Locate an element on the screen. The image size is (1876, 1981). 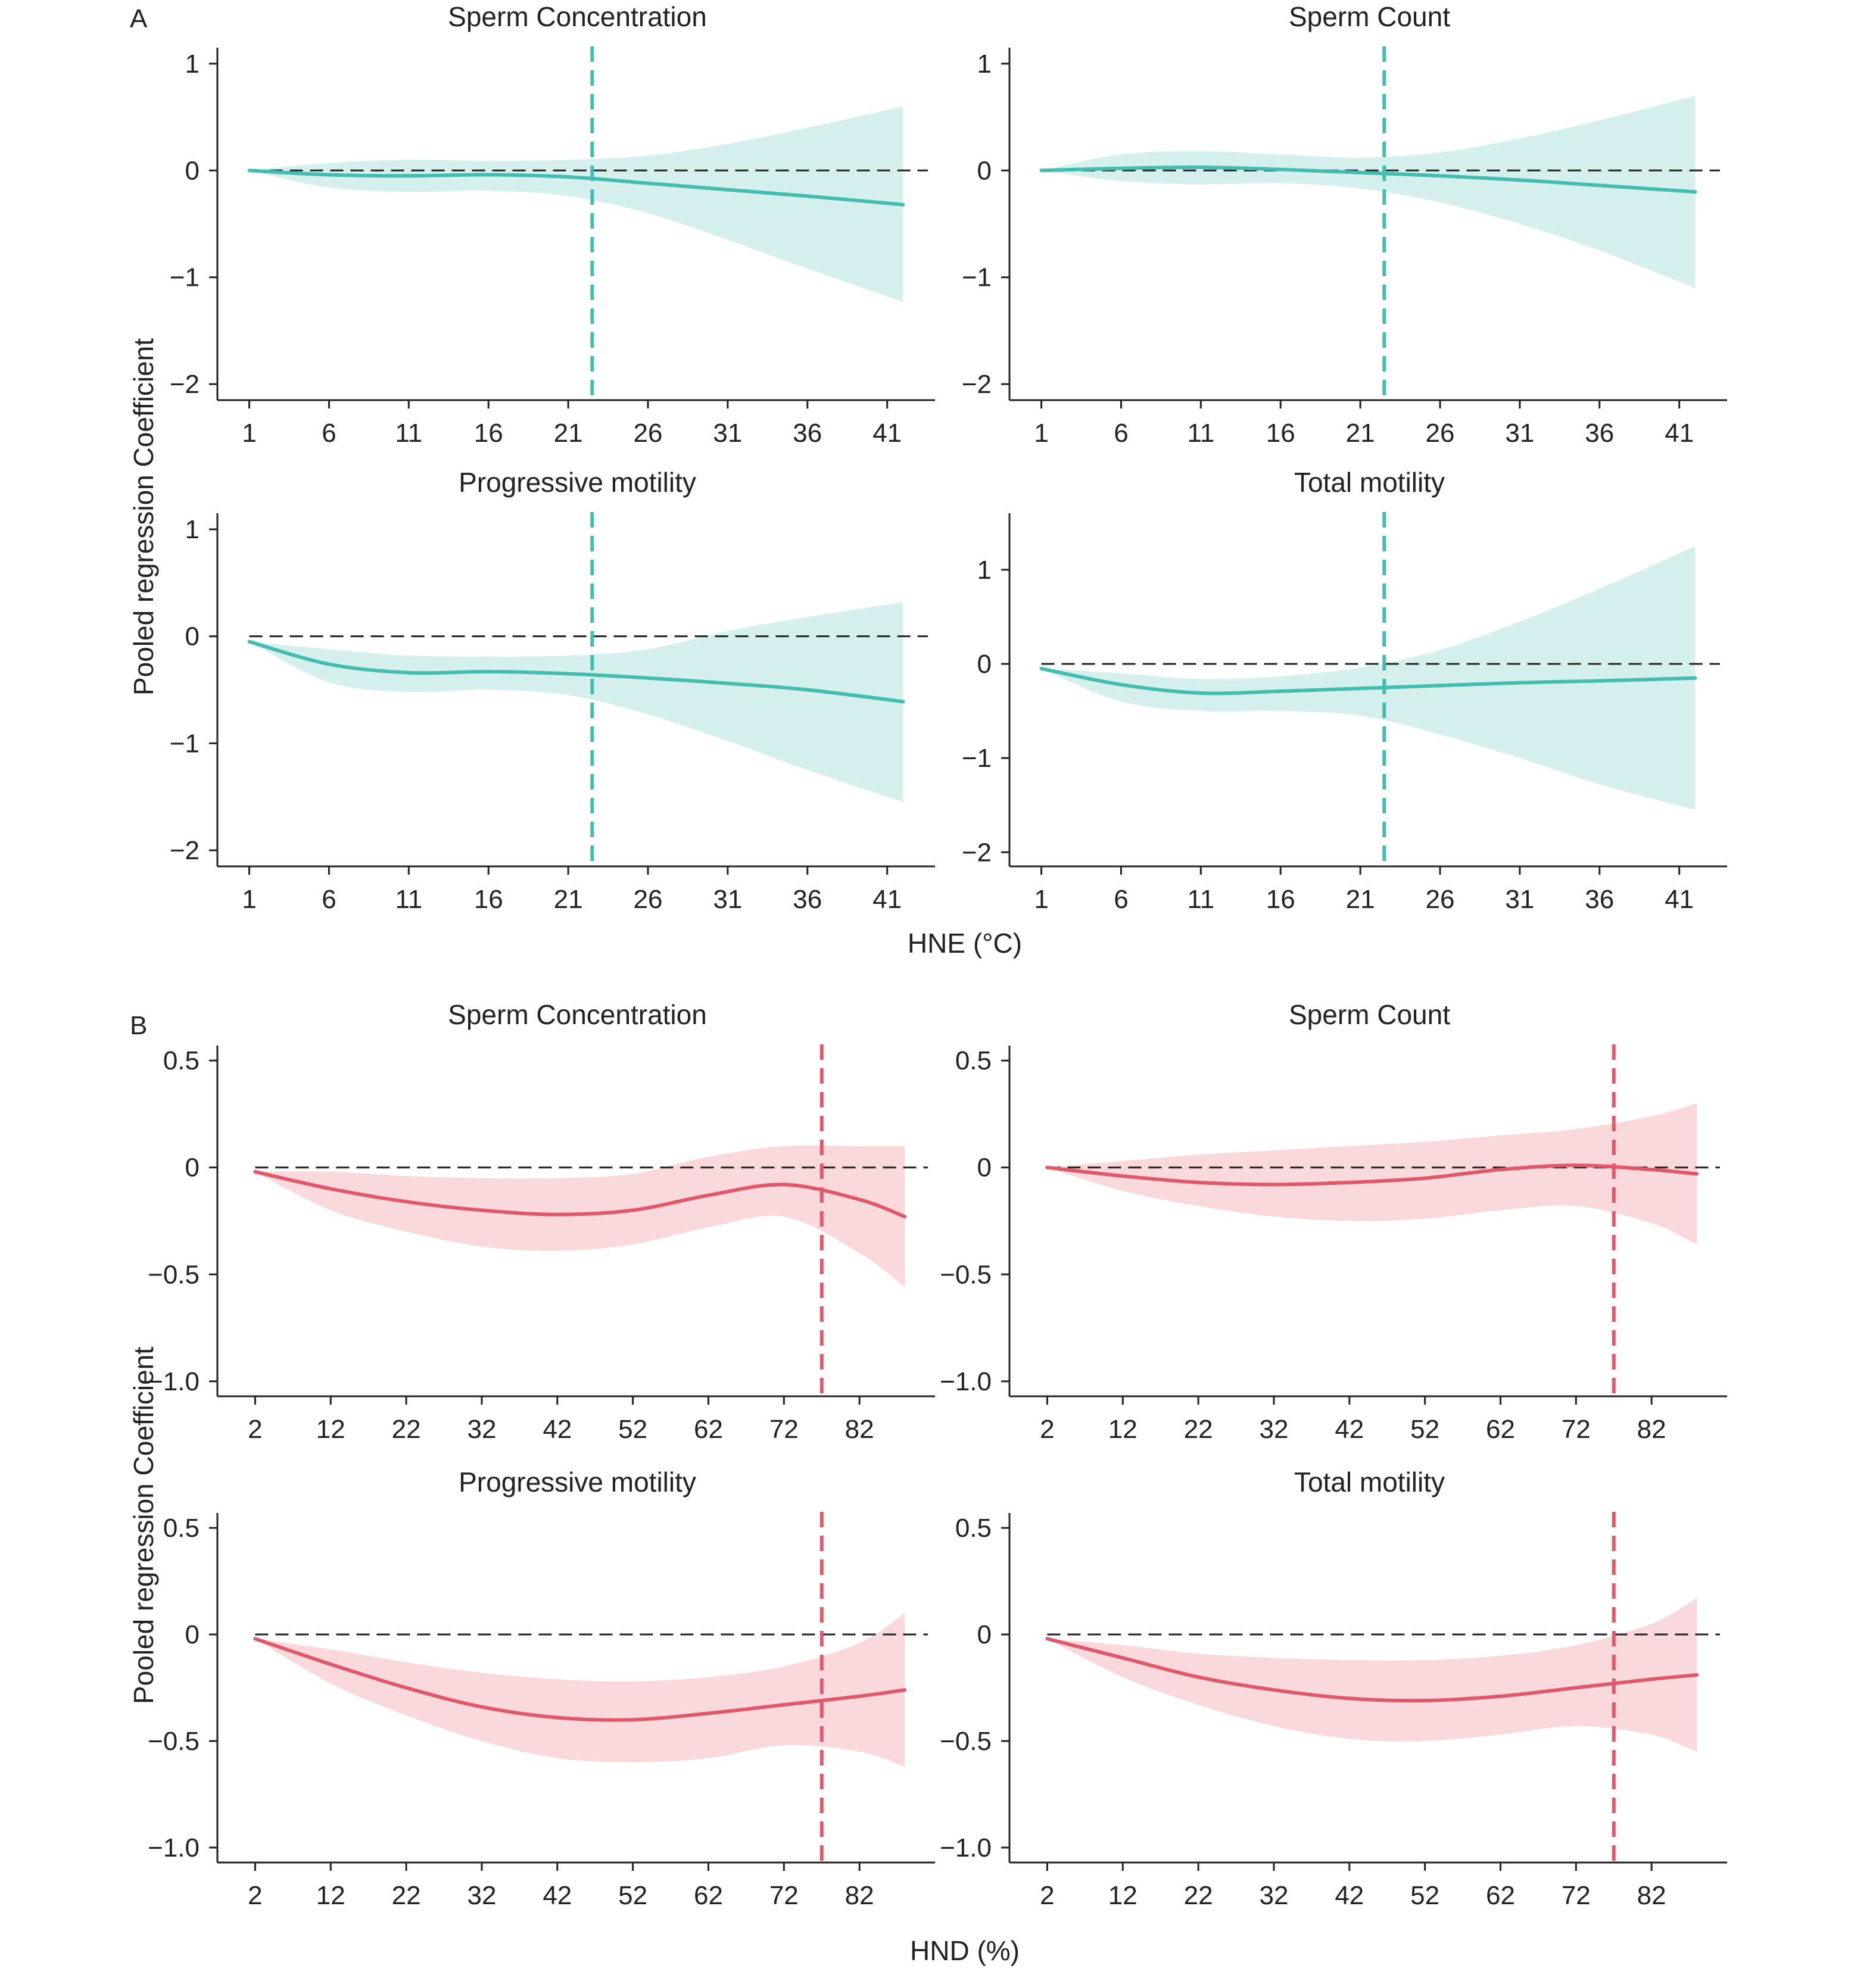
panel-letter-b: B is located at coordinates (138, 1025).